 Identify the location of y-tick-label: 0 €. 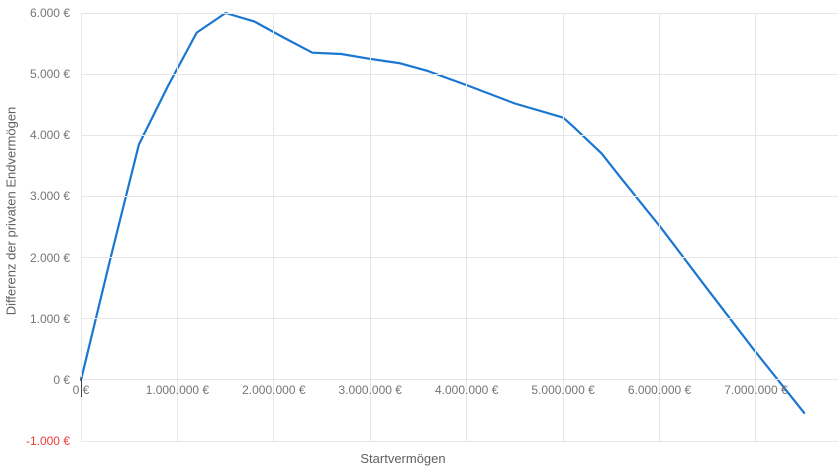
(61, 379).